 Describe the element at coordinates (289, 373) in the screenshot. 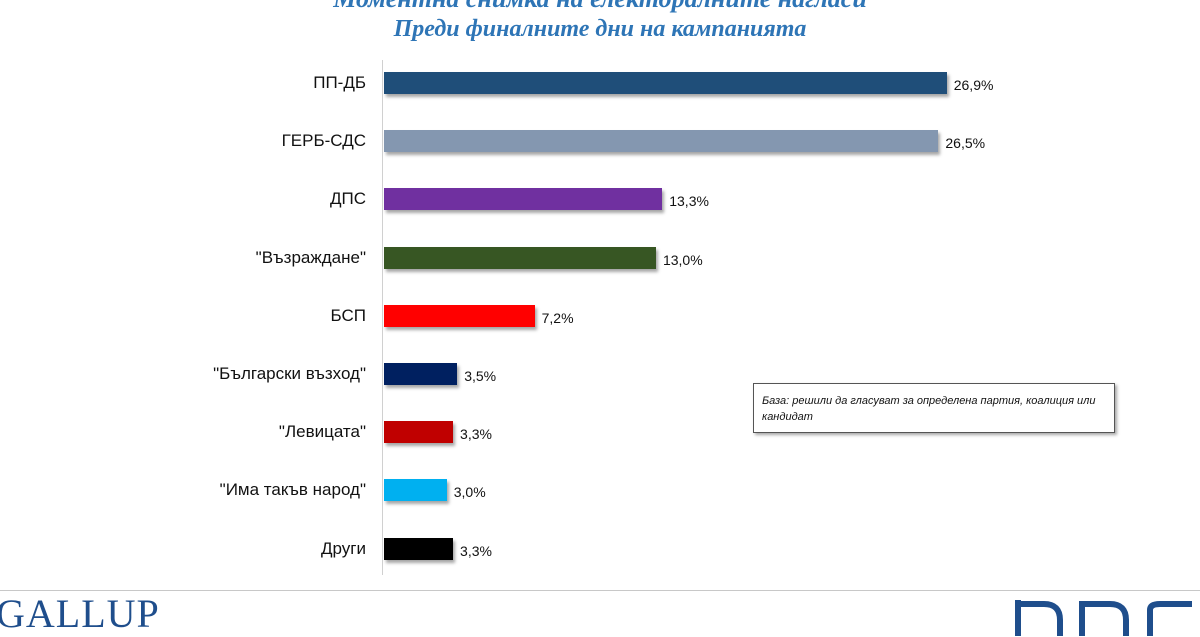

I see `category-label: "Български възход"` at that location.